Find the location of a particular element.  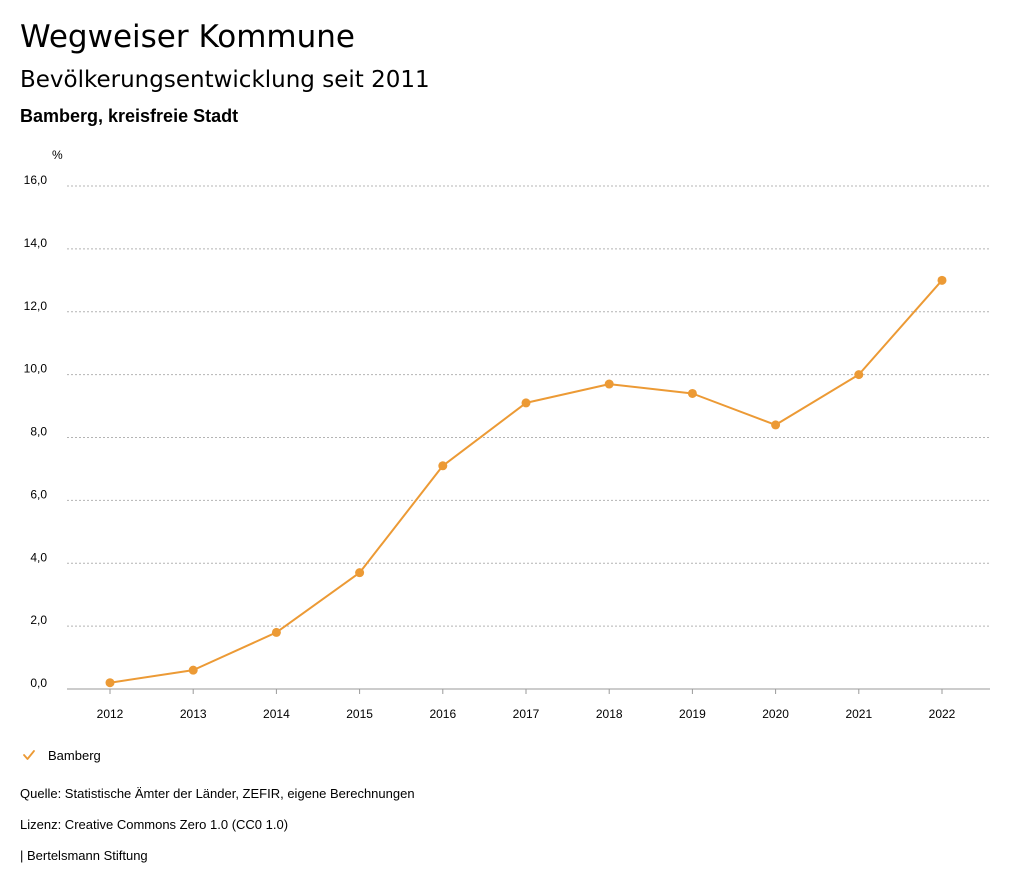

x-tick-label: 2017 is located at coordinates (526, 714).